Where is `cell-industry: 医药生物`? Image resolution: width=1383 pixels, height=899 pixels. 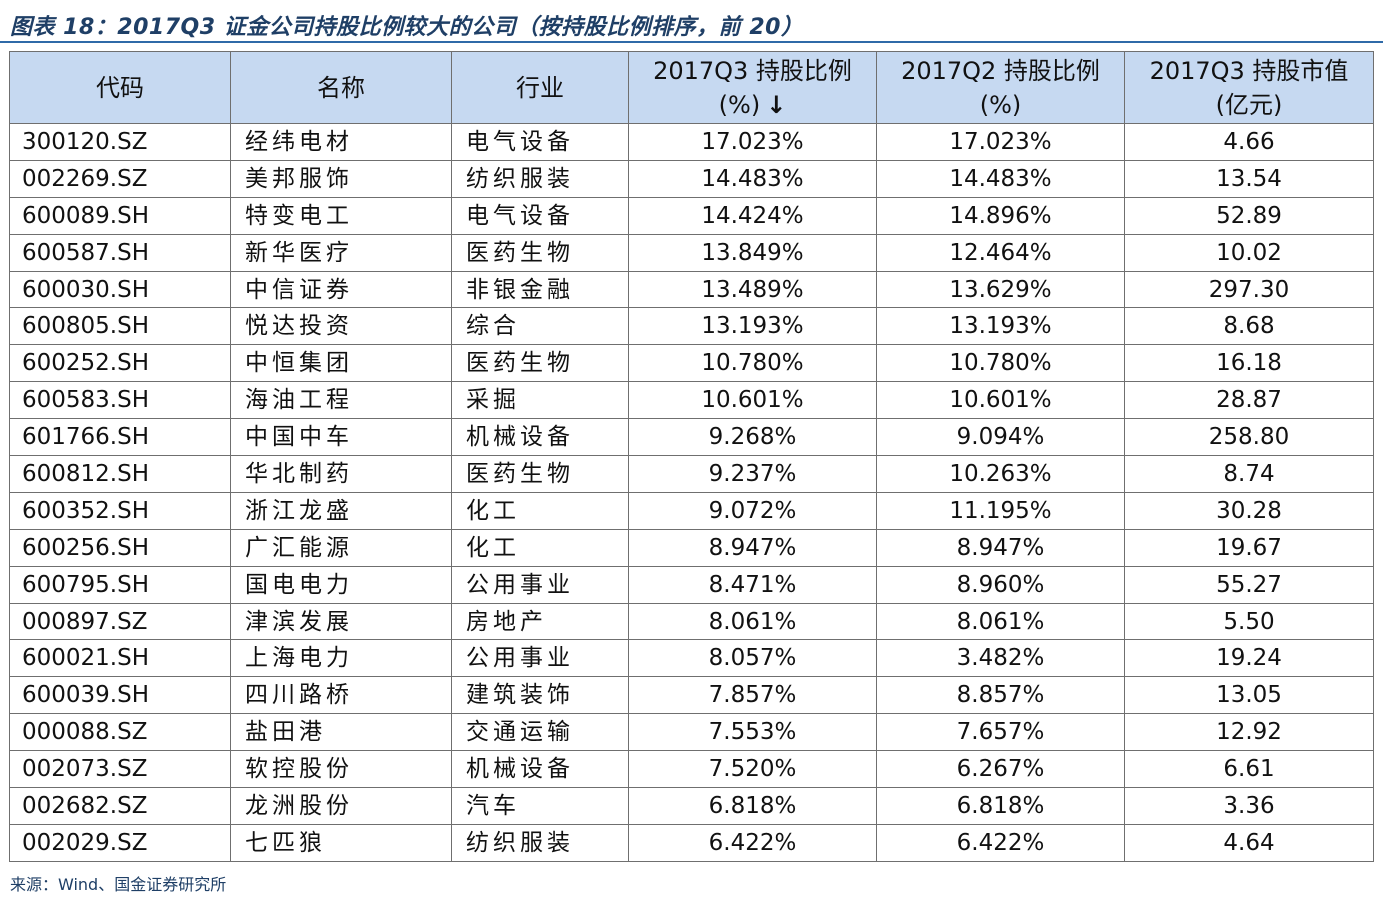 cell-industry: 医药生物 is located at coordinates (540, 474).